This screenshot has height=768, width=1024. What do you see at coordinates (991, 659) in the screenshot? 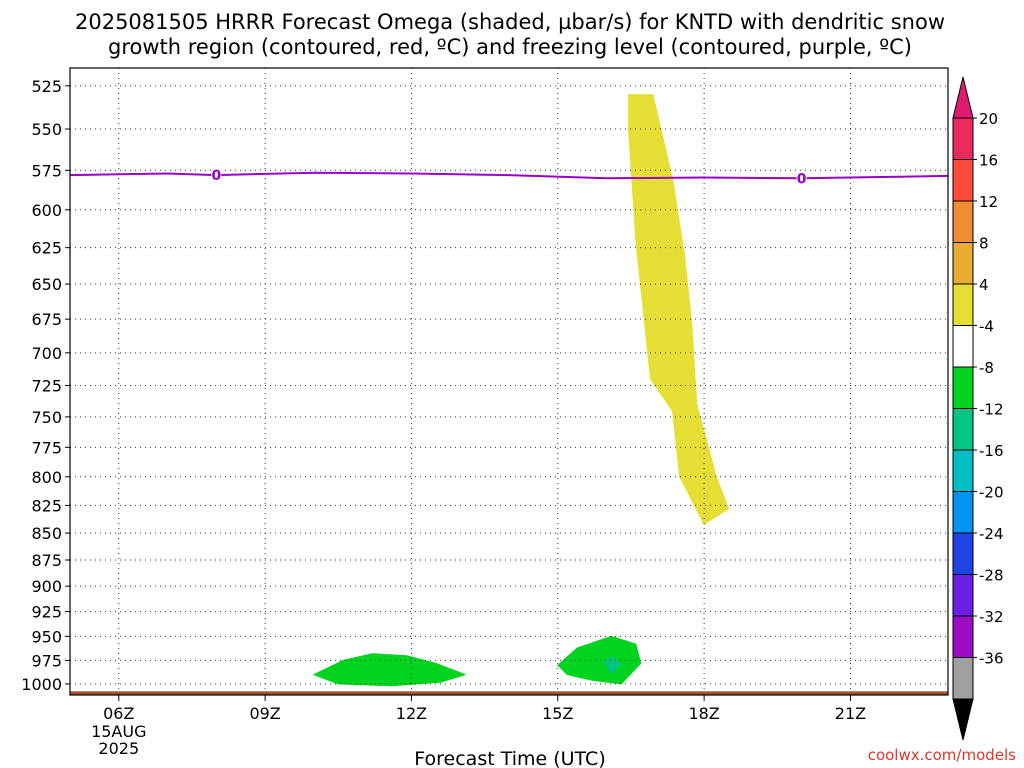
I see `colorbar-label-13: -36` at bounding box center [991, 659].